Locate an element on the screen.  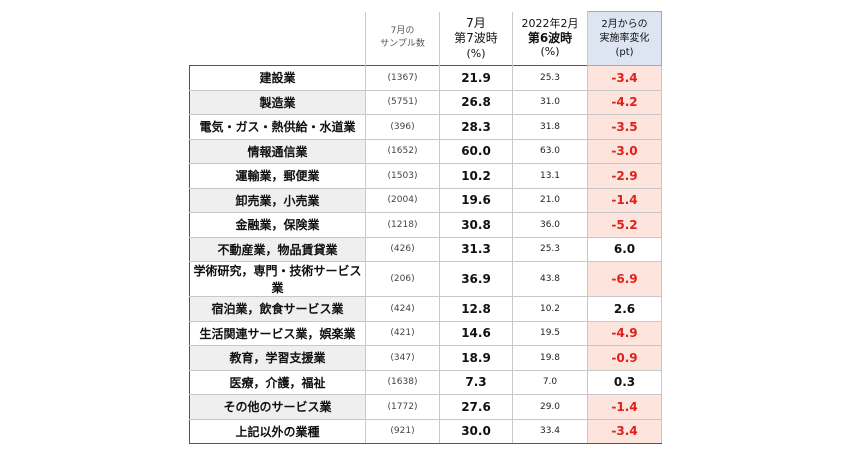
feb-rate-cell: 13.1 is located at coordinates (550, 176).